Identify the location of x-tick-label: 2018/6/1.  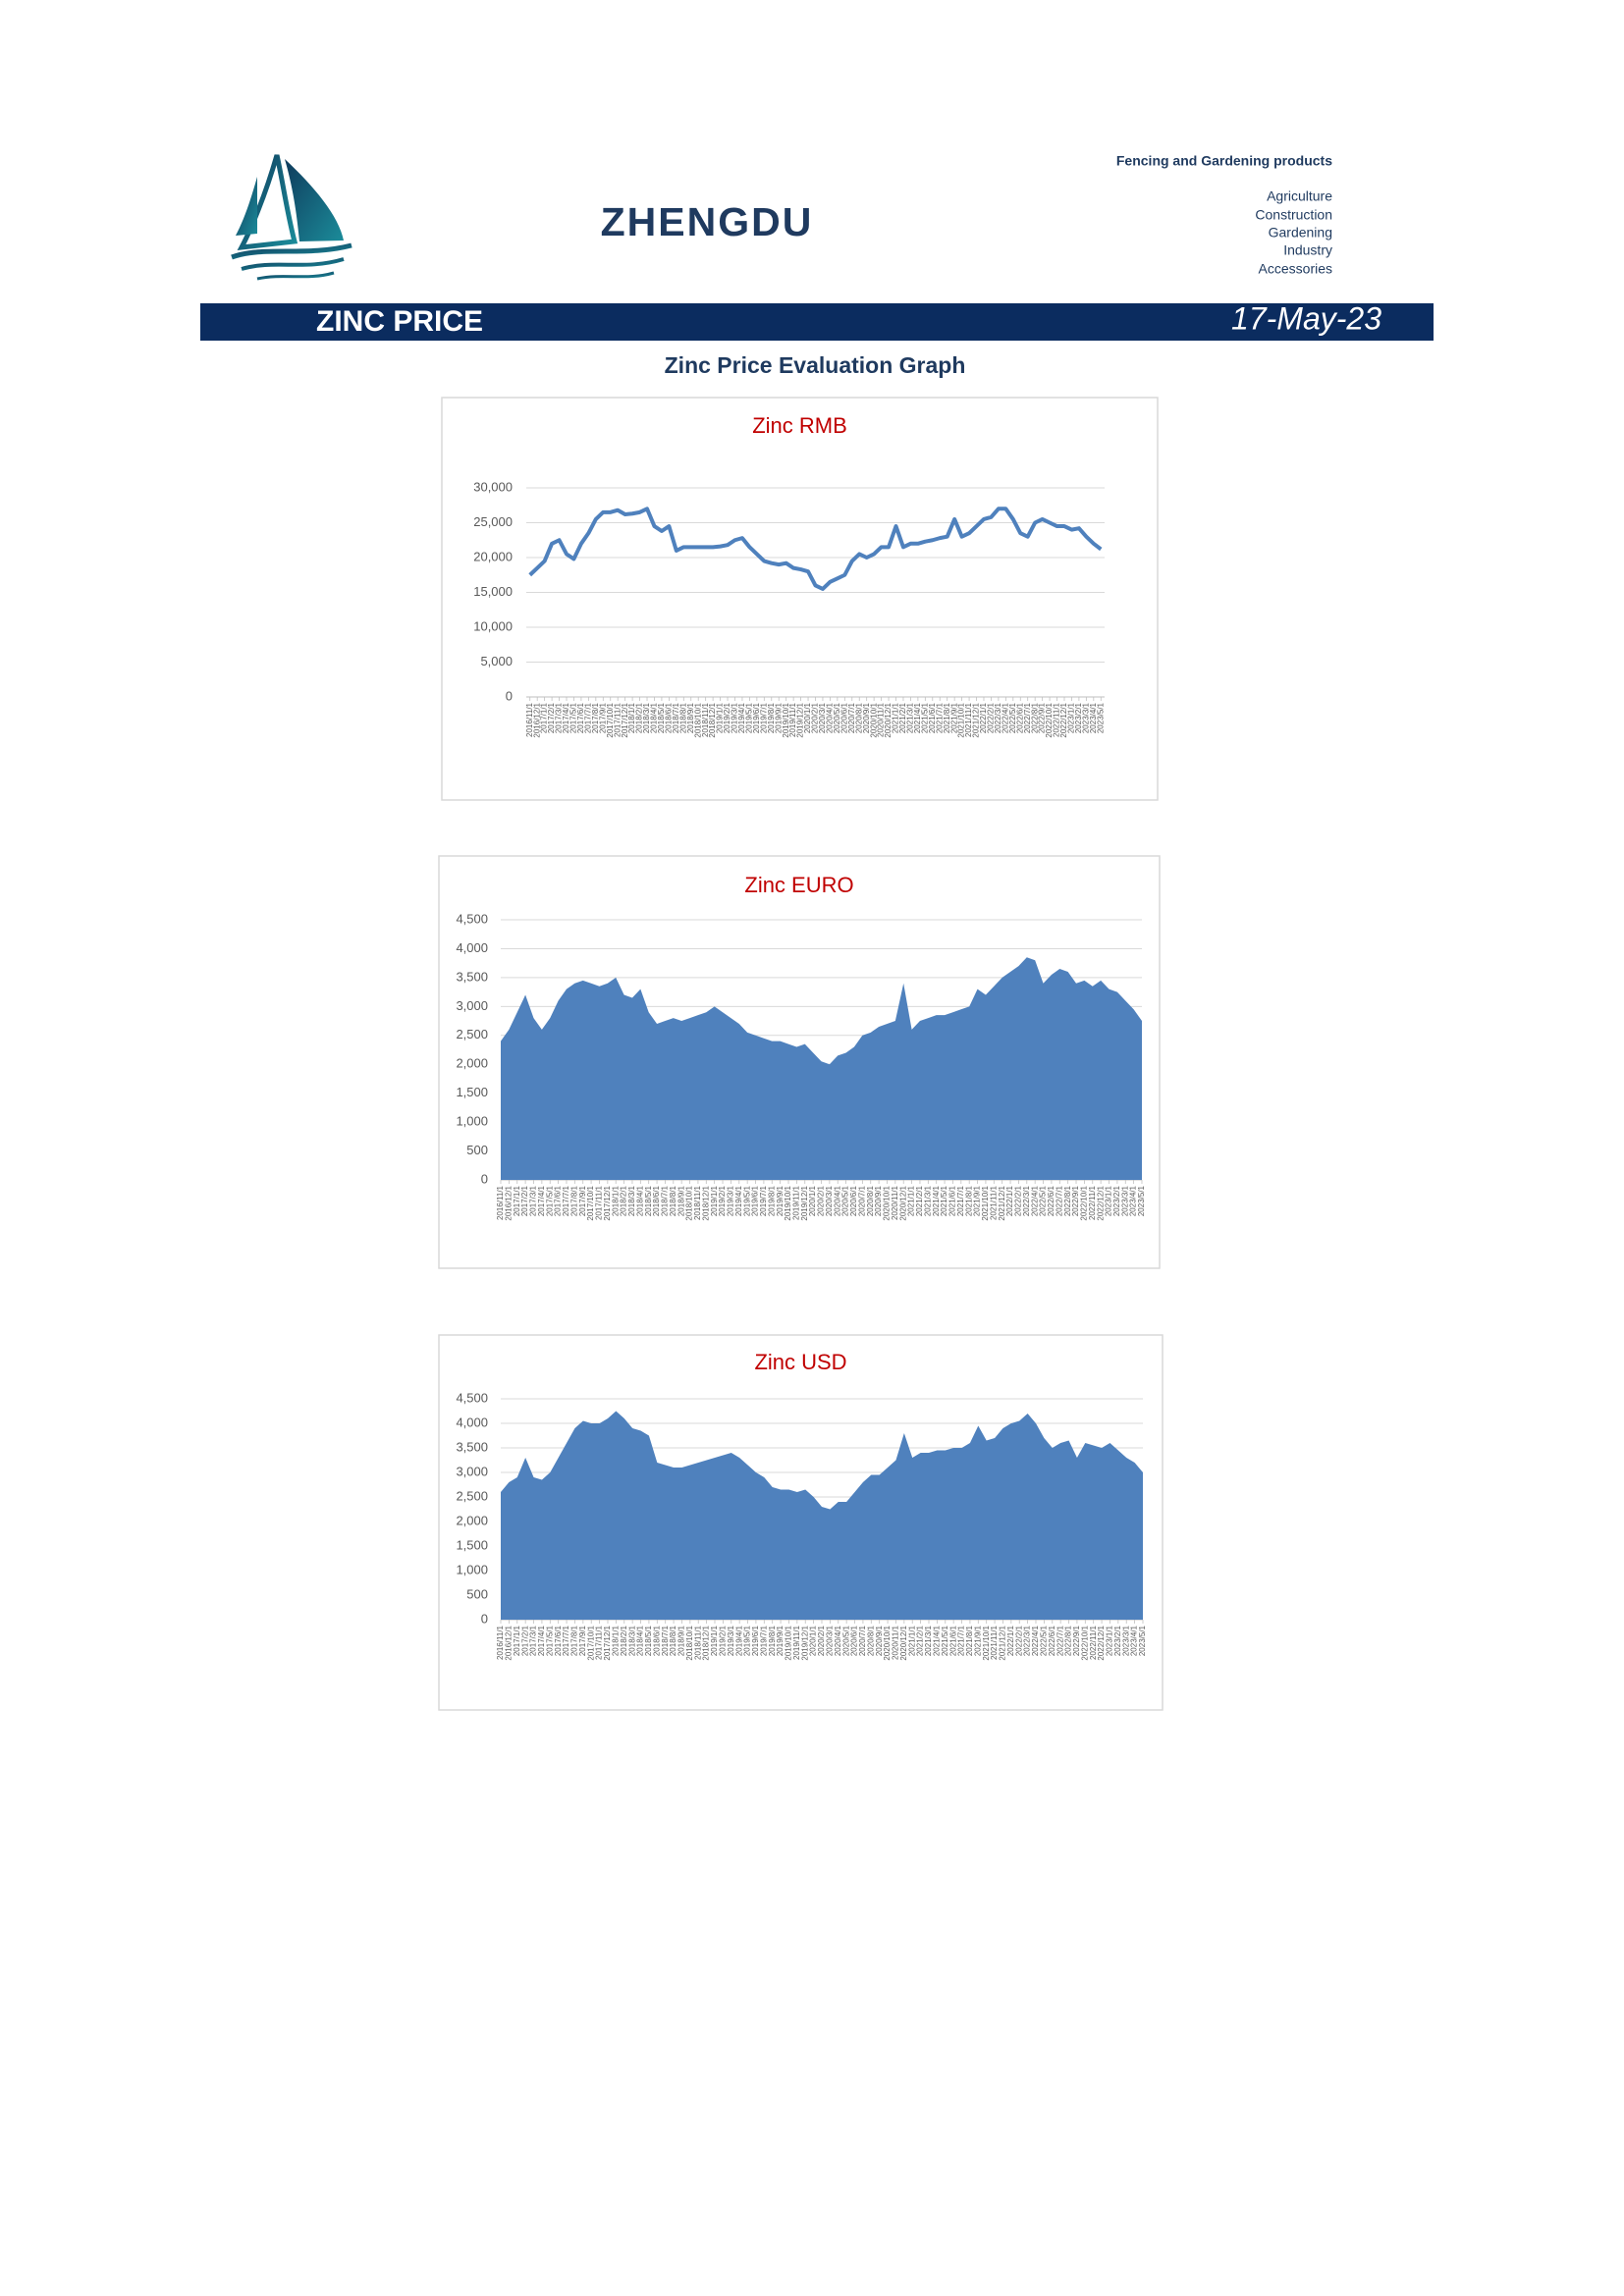
(656, 1640).